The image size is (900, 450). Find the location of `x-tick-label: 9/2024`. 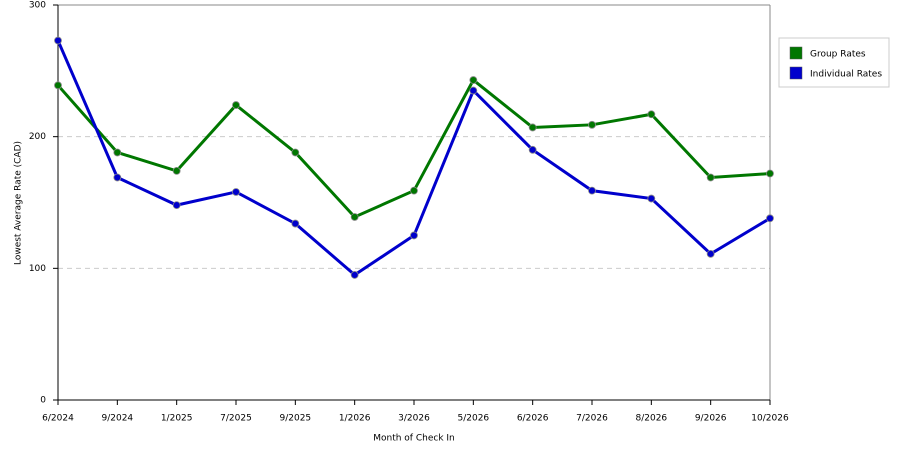

x-tick-label: 9/2024 is located at coordinates (117, 419).